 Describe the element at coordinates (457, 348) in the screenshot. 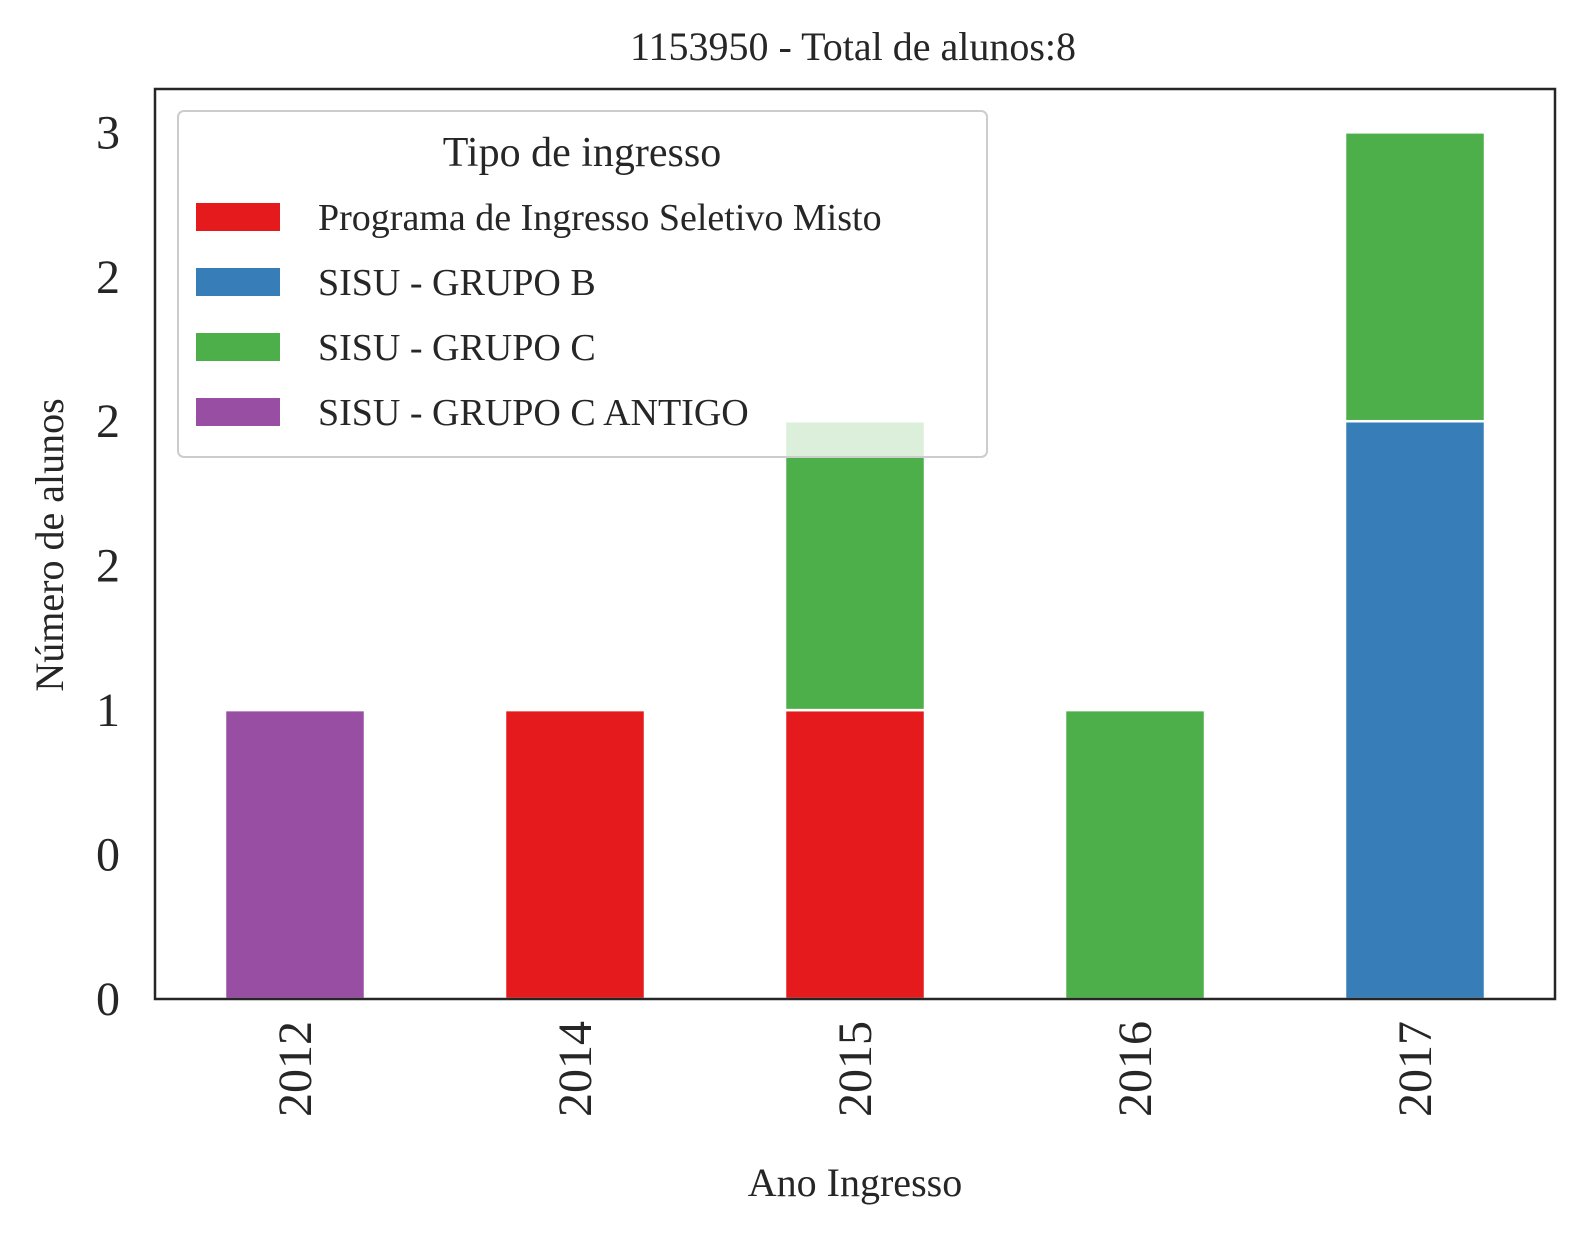

I see `legend-label: SISU - GRUPO C` at that location.